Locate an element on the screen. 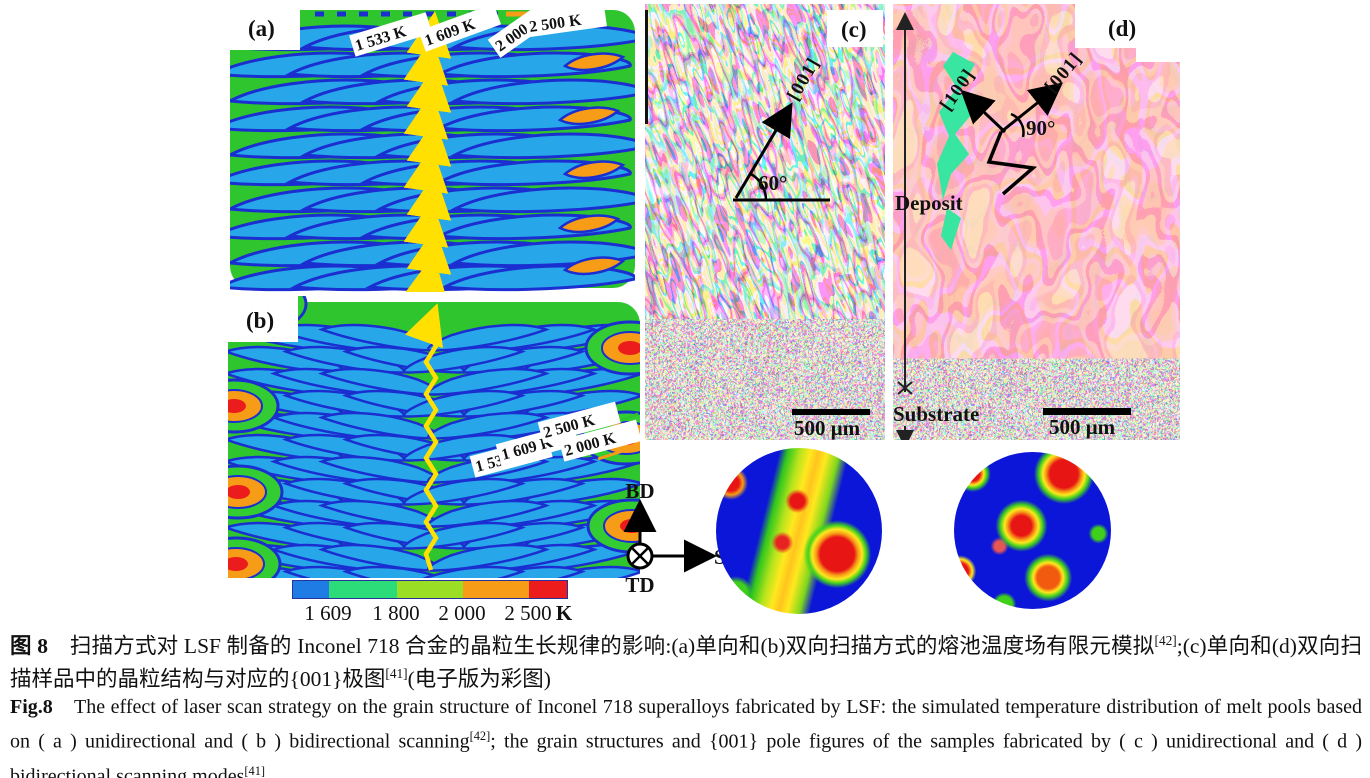 The width and height of the screenshot is (1370, 778). panel-b-melt-pool-simulation: (b) 1 533 K 1 609 K 2 500 K 2 000 K is located at coordinates (434, 437).